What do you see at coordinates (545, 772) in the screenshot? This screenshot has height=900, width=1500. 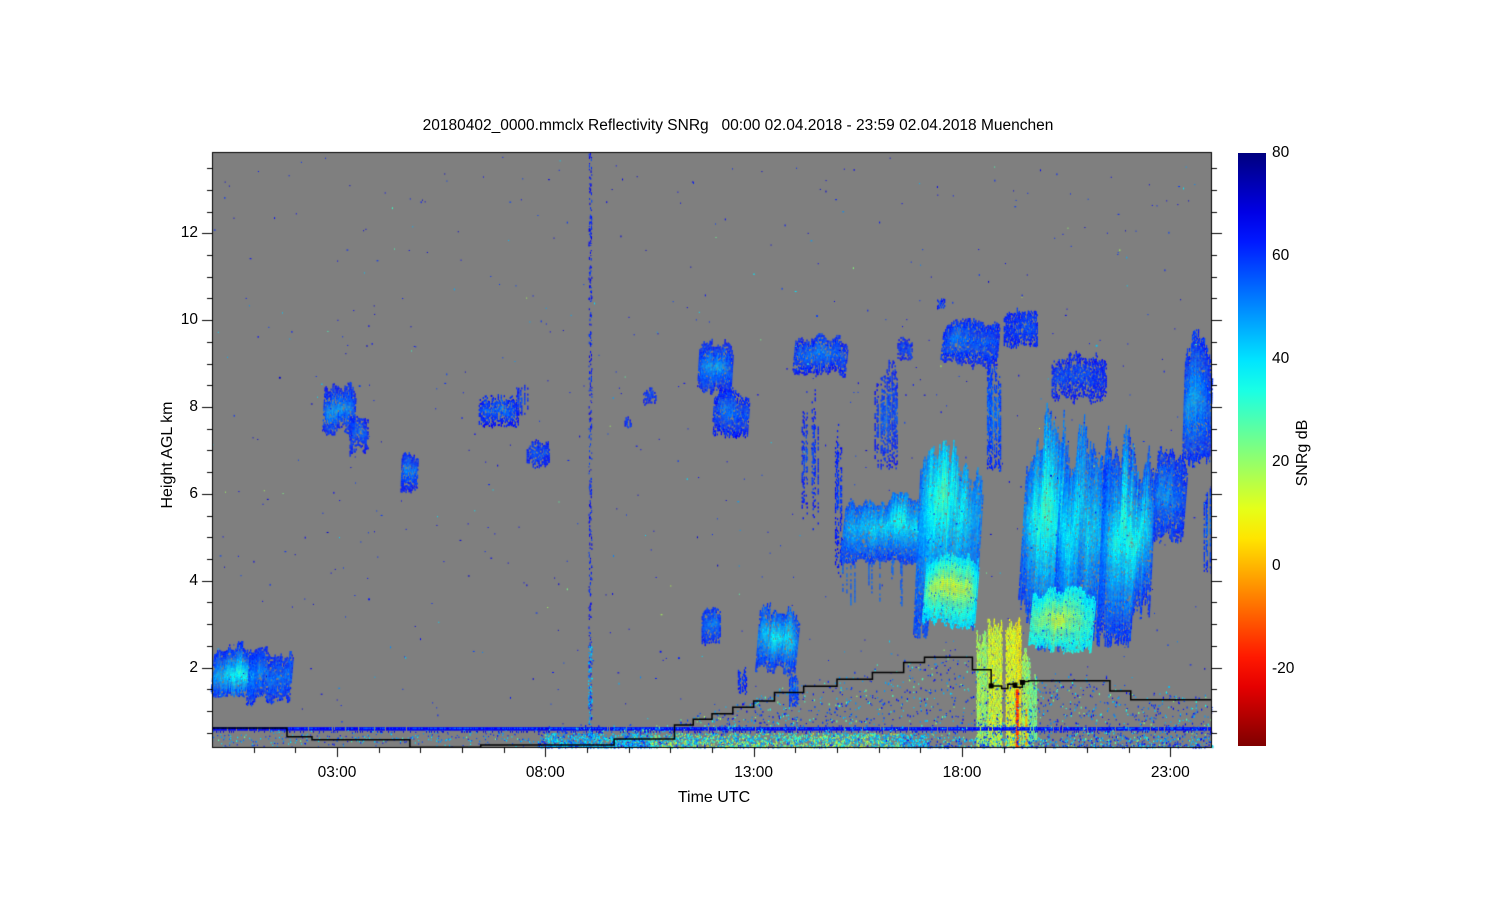 I see `x-tick-label: 08:00` at bounding box center [545, 772].